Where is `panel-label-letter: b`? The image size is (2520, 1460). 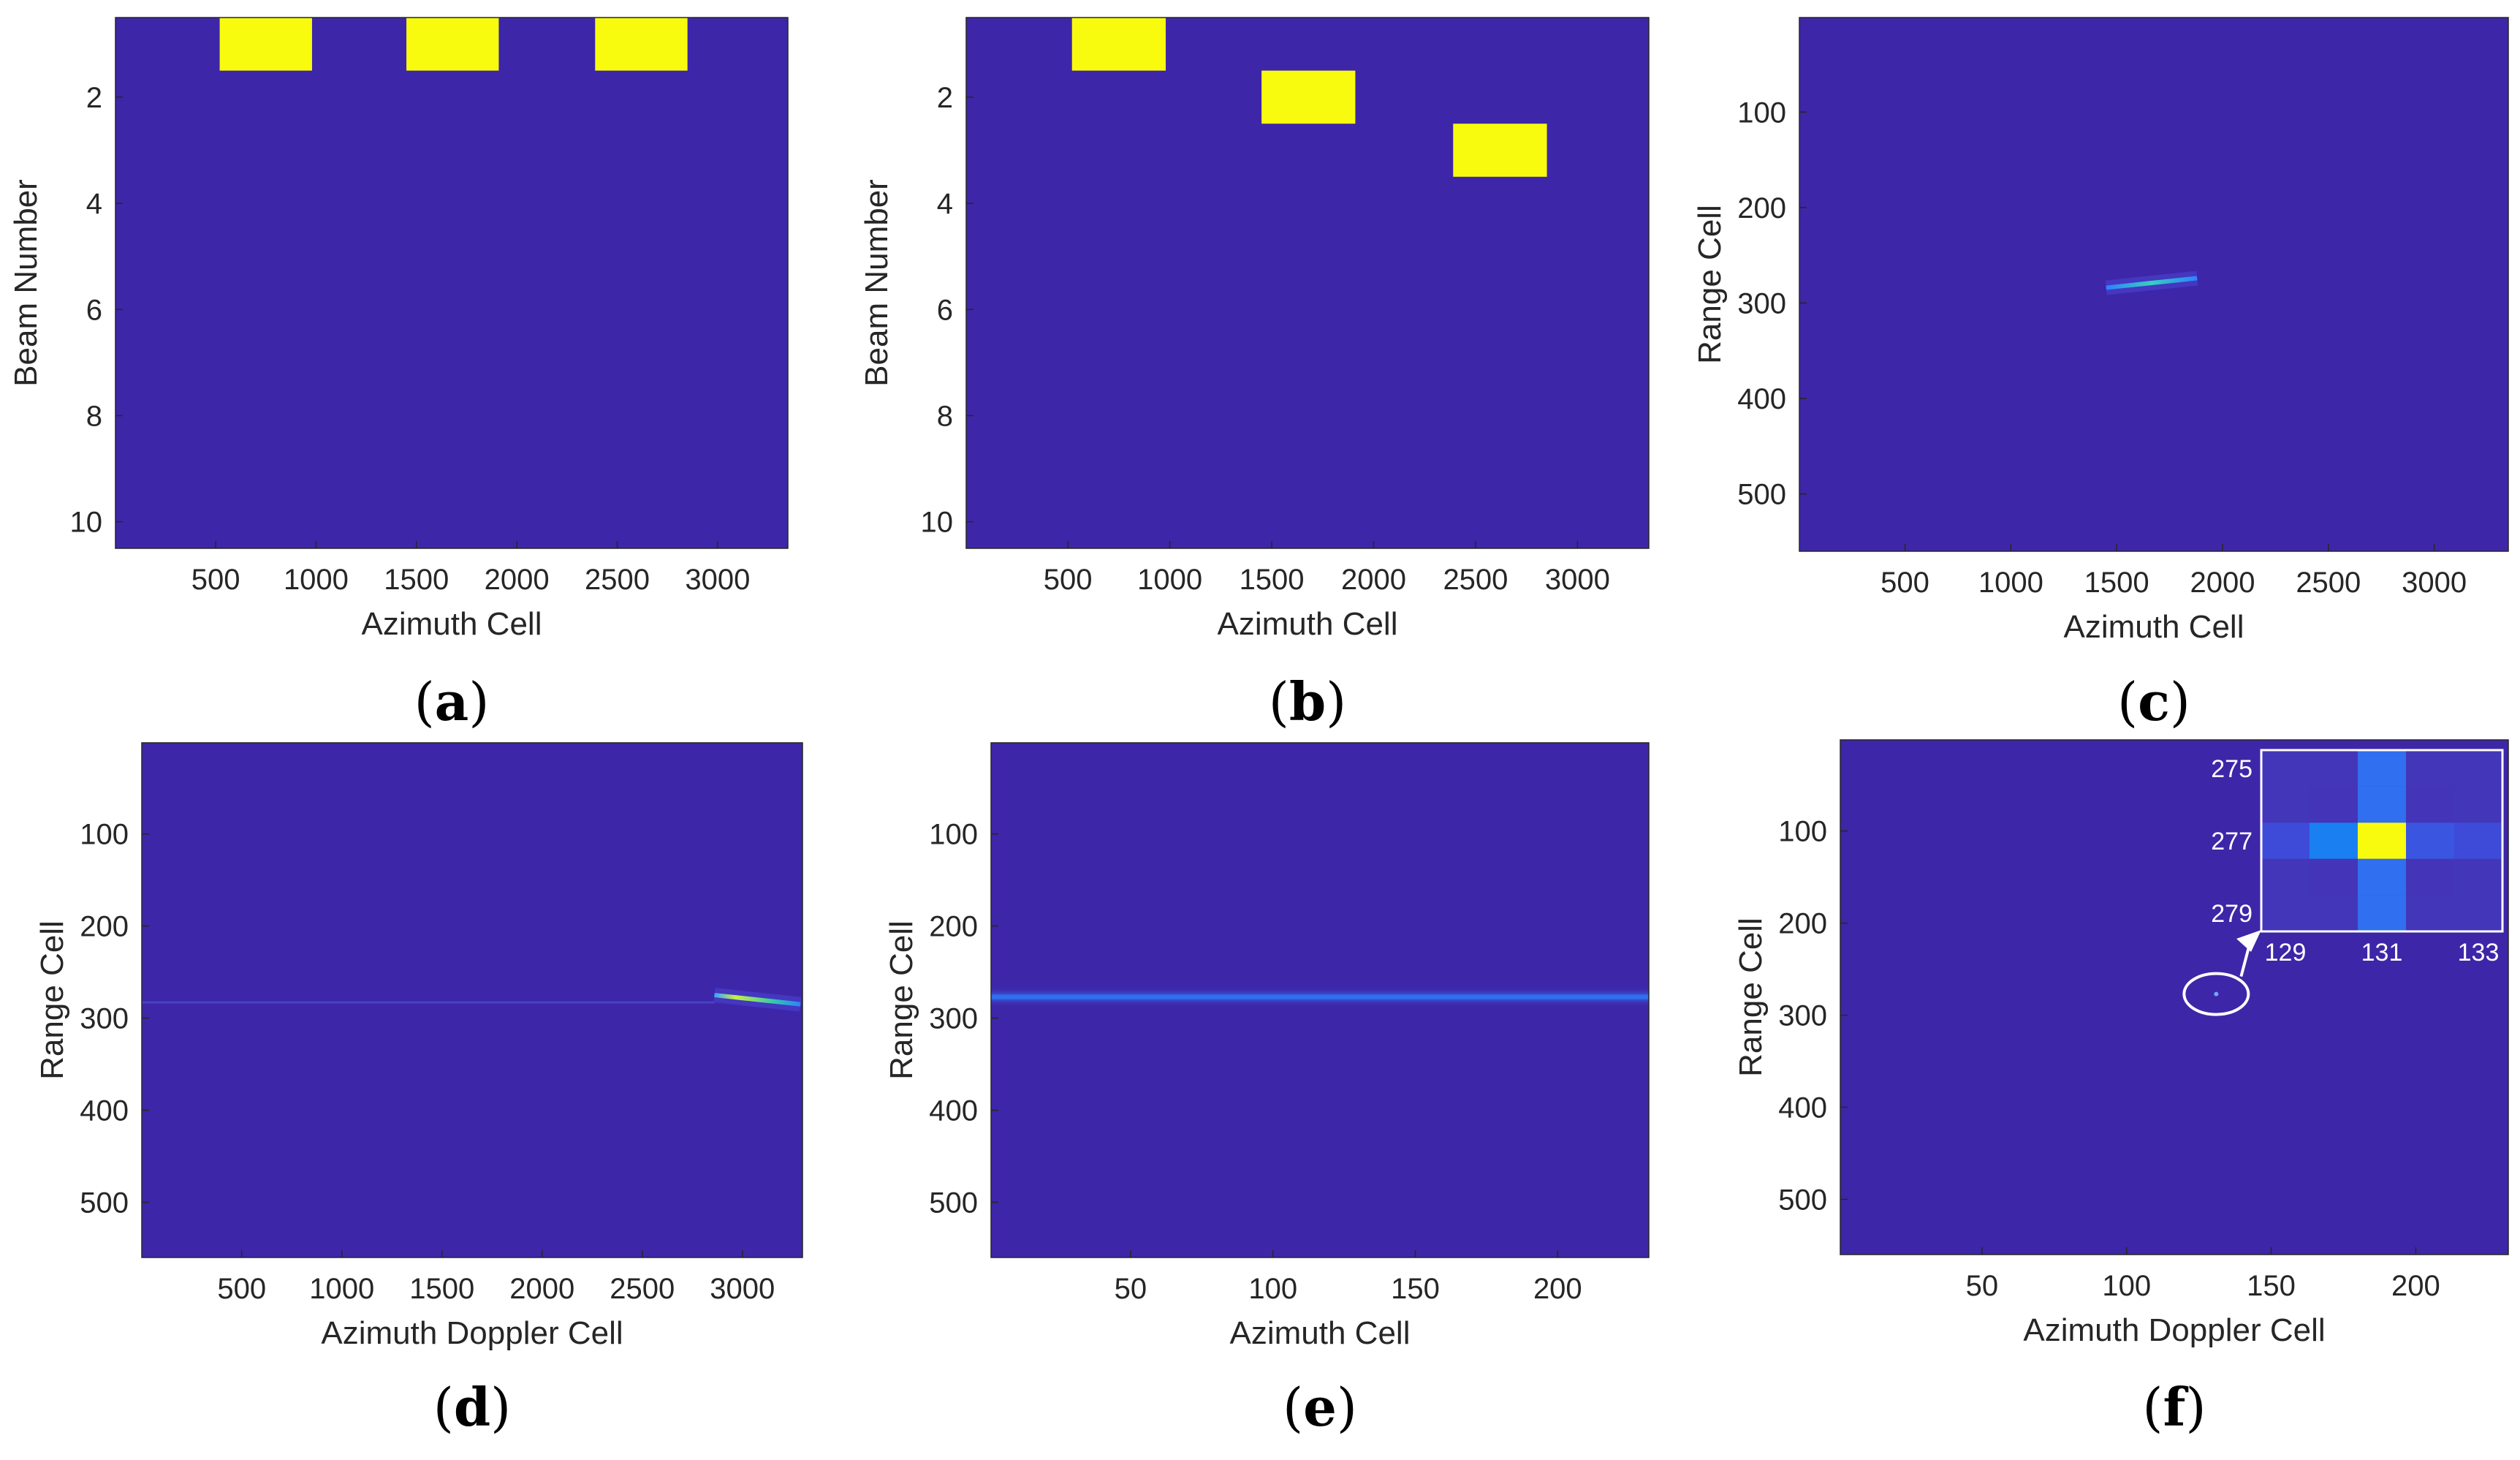 panel-label-letter: b is located at coordinates (1307, 702).